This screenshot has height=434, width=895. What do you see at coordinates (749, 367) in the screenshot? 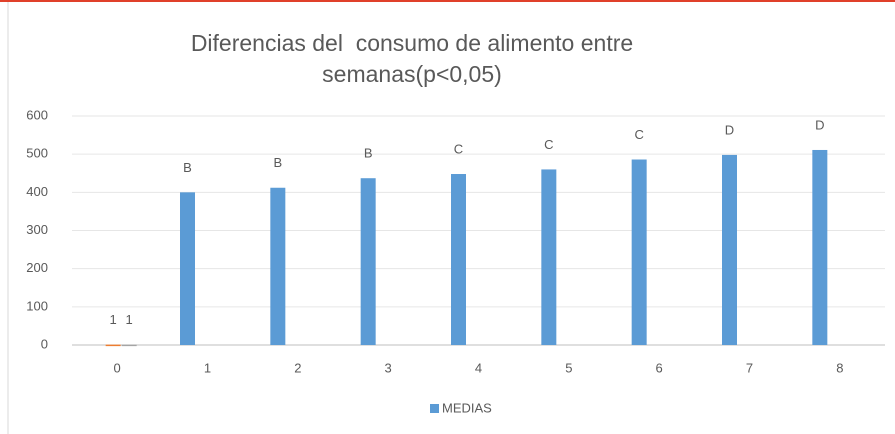
I see `x-tick-label: 7` at bounding box center [749, 367].